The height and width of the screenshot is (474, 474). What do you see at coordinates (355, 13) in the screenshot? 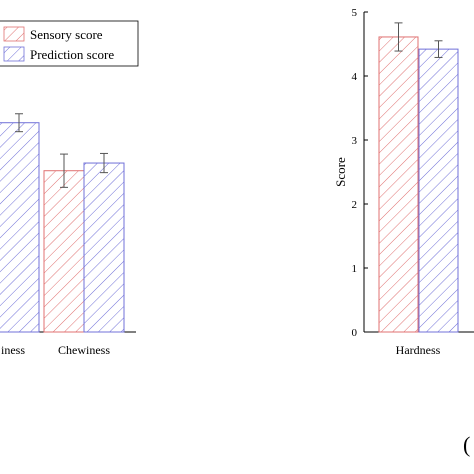
I see `right-y-tick-label-5: 5` at bounding box center [355, 13].